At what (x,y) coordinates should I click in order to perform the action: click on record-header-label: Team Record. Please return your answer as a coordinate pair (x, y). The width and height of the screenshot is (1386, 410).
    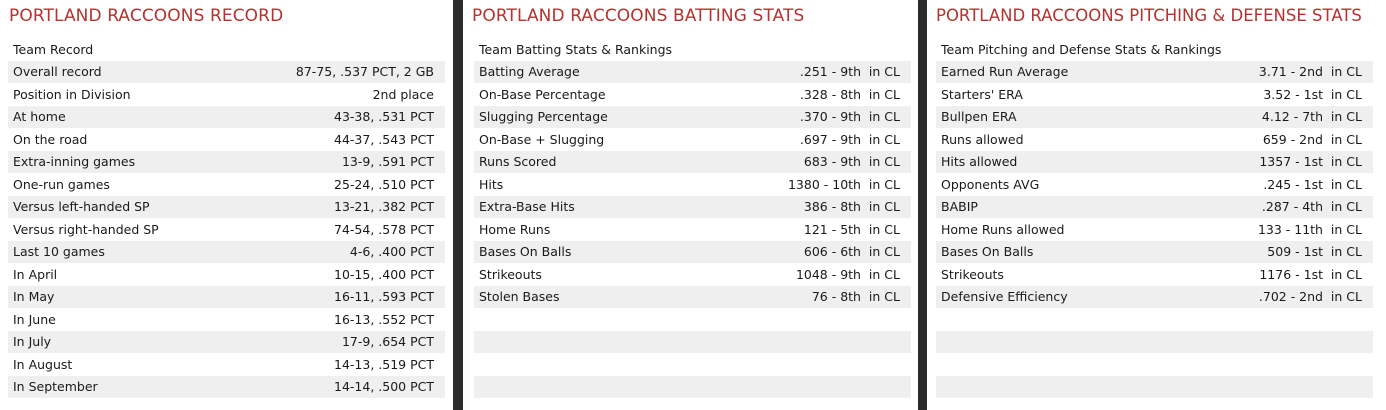
    Looking at the image, I should click on (53, 49).